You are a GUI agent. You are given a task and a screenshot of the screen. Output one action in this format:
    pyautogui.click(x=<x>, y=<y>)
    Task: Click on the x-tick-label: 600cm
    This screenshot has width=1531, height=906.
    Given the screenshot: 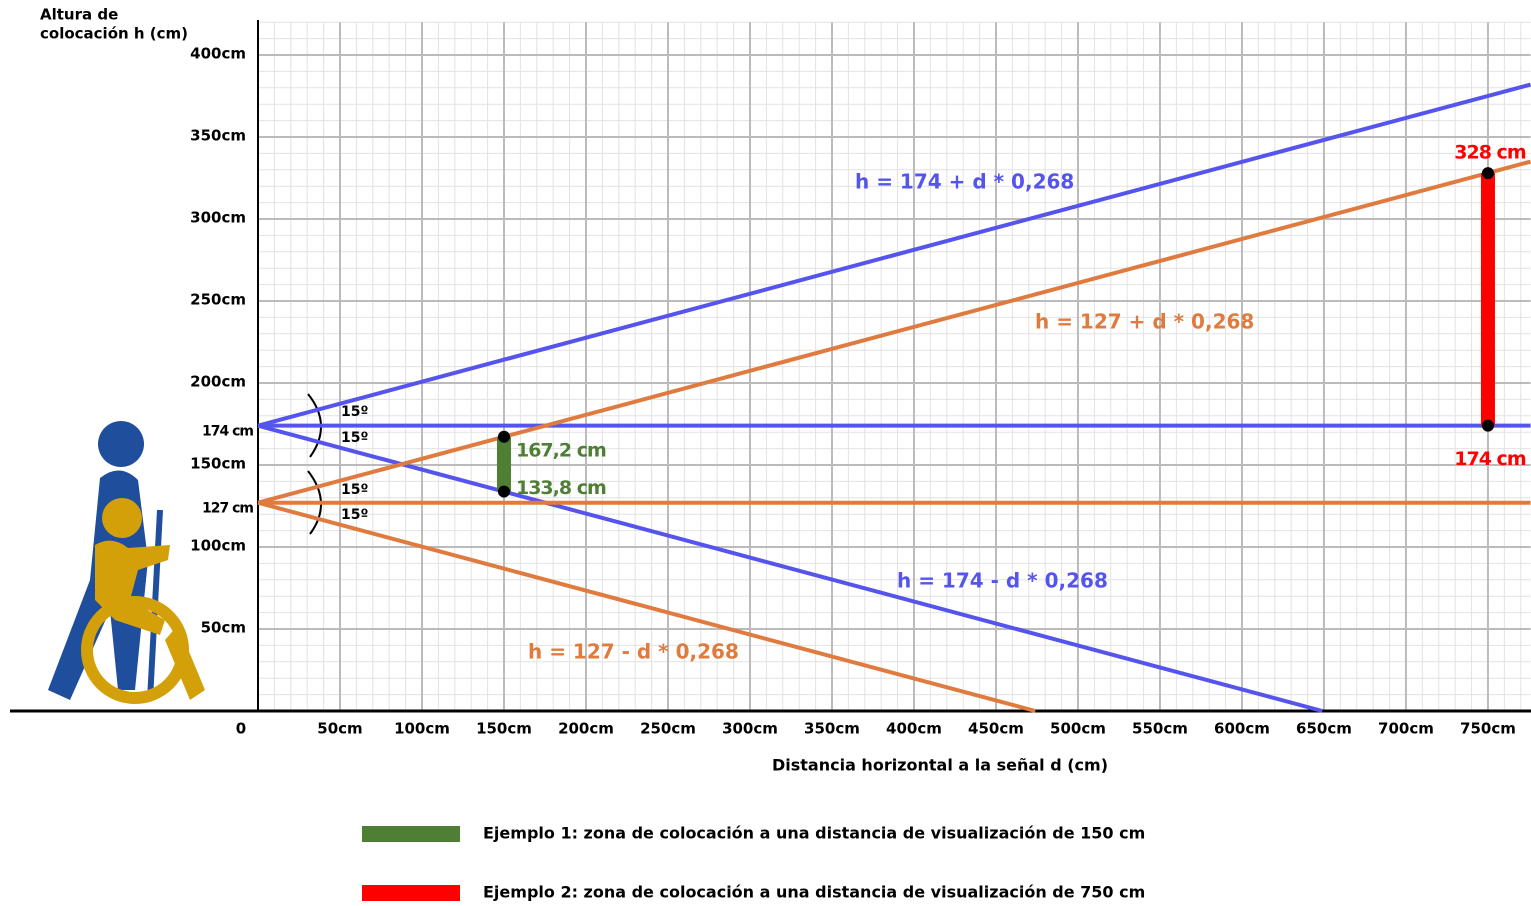 What is the action you would take?
    pyautogui.click(x=1242, y=729)
    